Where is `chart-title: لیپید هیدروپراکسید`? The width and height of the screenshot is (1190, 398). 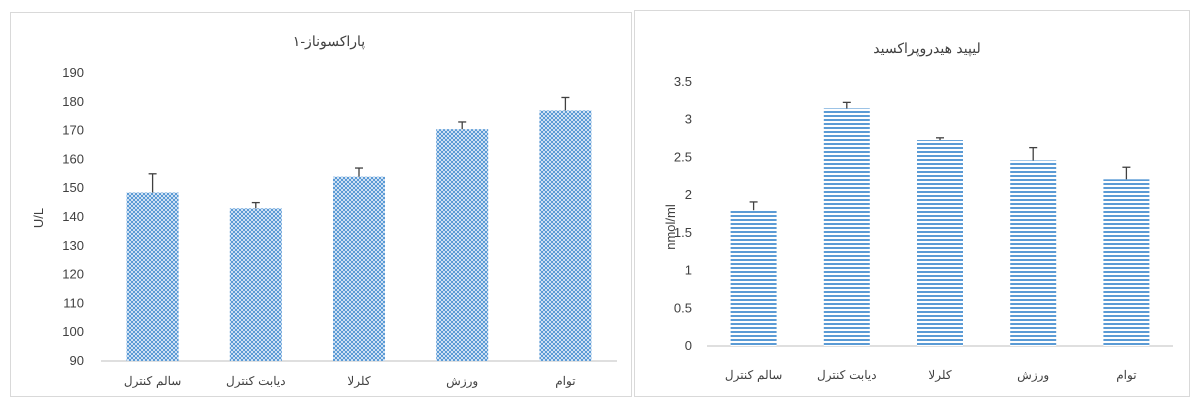 chart-title: لیپید هیدروپراکسید is located at coordinates (926, 49).